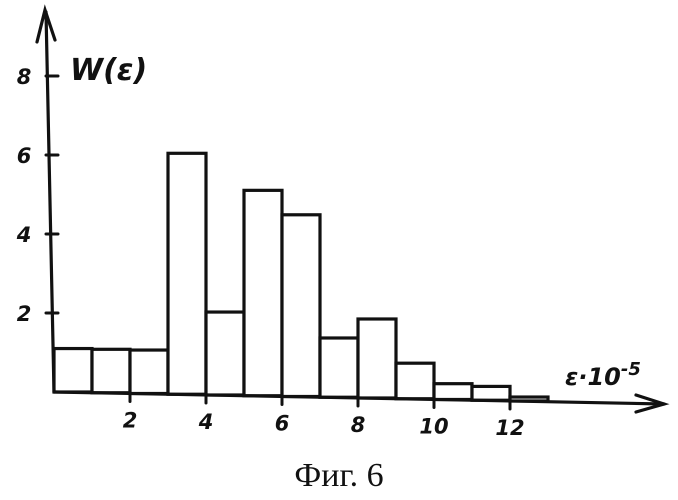  What do you see at coordinates (282, 423) in the screenshot?
I see `x-tick-label-6: 6` at bounding box center [282, 423].